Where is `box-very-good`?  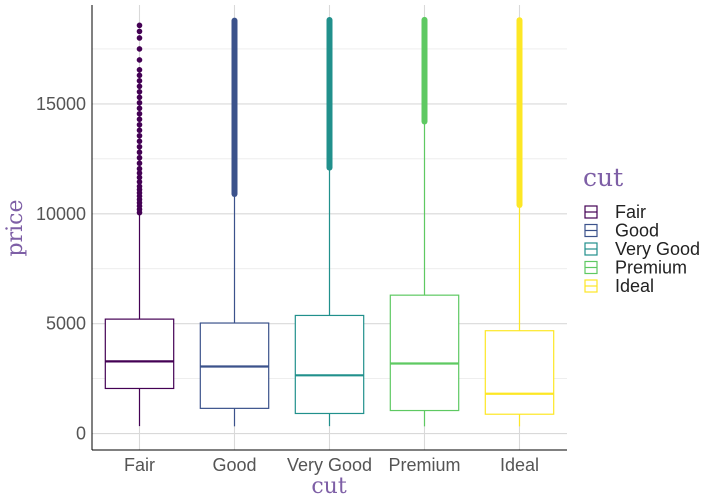 box-very-good is located at coordinates (329, 221).